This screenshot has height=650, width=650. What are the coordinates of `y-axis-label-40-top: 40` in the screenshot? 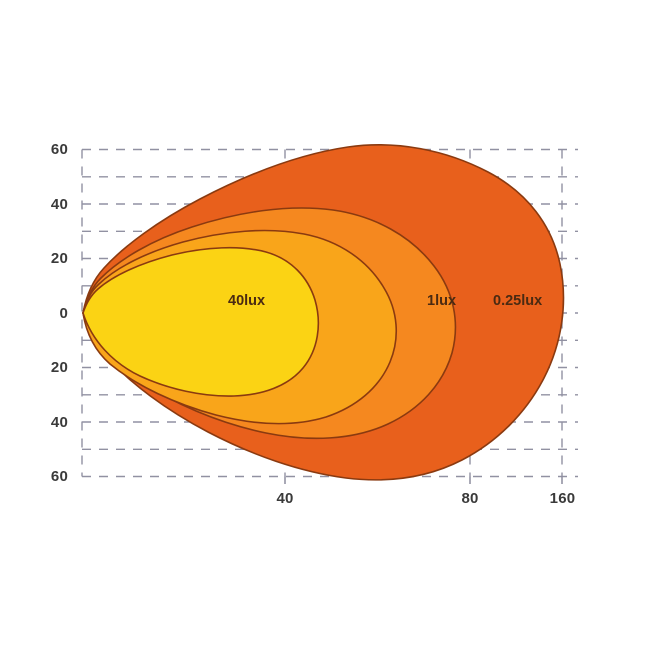 It's located at (59, 204).